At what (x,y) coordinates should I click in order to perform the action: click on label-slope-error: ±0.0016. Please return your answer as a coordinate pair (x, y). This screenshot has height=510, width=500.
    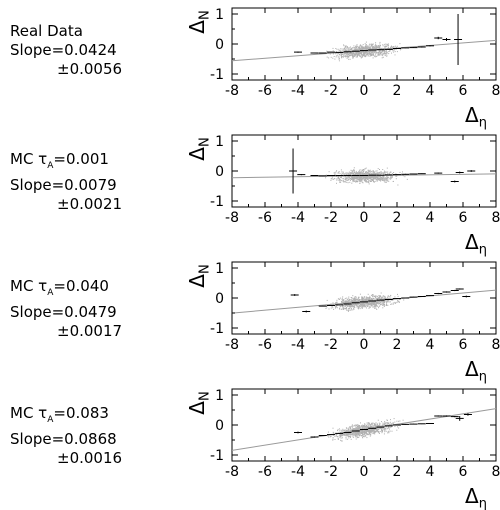
    Looking at the image, I should click on (90, 458).